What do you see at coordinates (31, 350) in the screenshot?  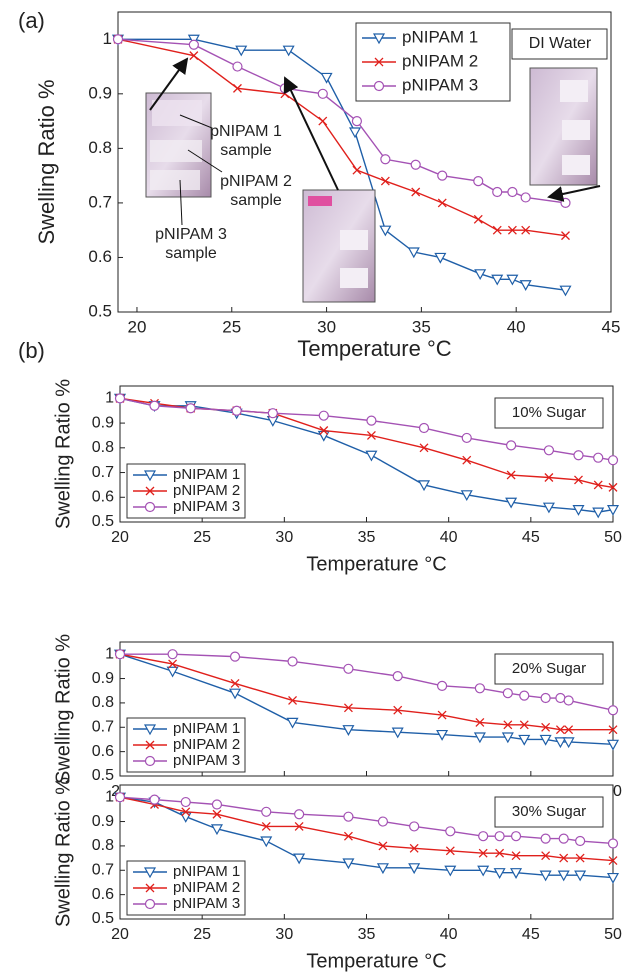 I see `panel-label: (b)` at bounding box center [31, 350].